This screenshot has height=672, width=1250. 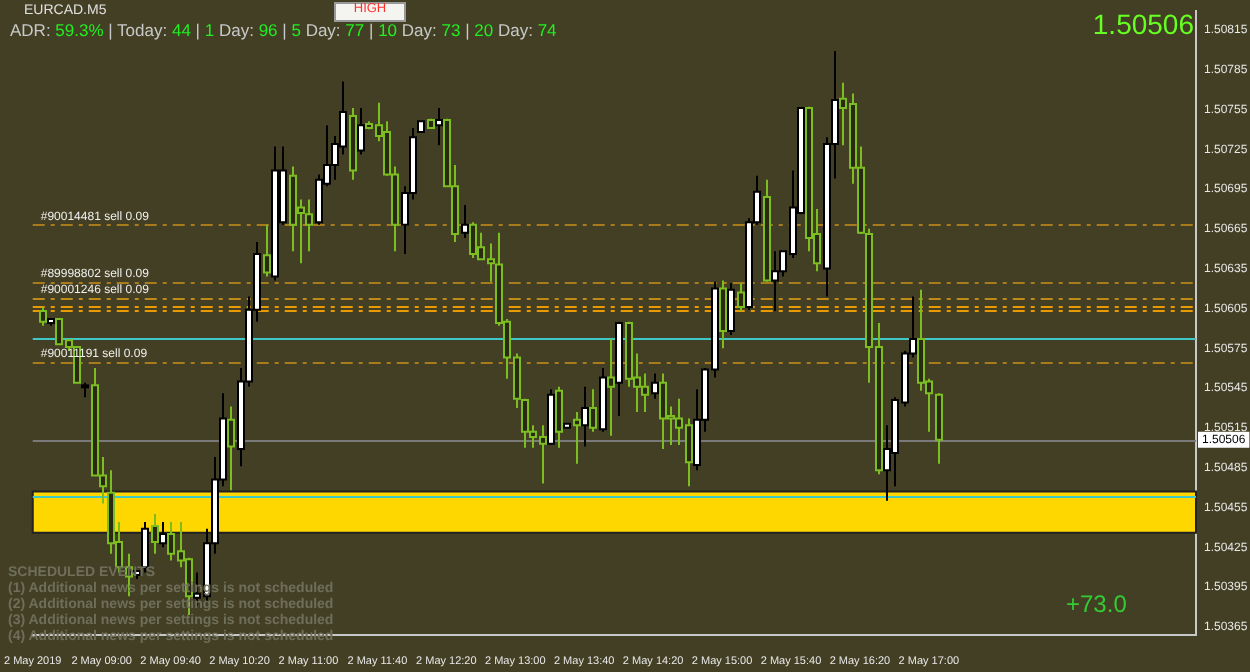 What do you see at coordinates (283, 30) in the screenshot?
I see `text: ADR: 59.3% | Today: 44 | 1 Day: 96 | 5 Day: 77 | 10 Day: 73 | 20 Day: 74` at bounding box center [283, 30].